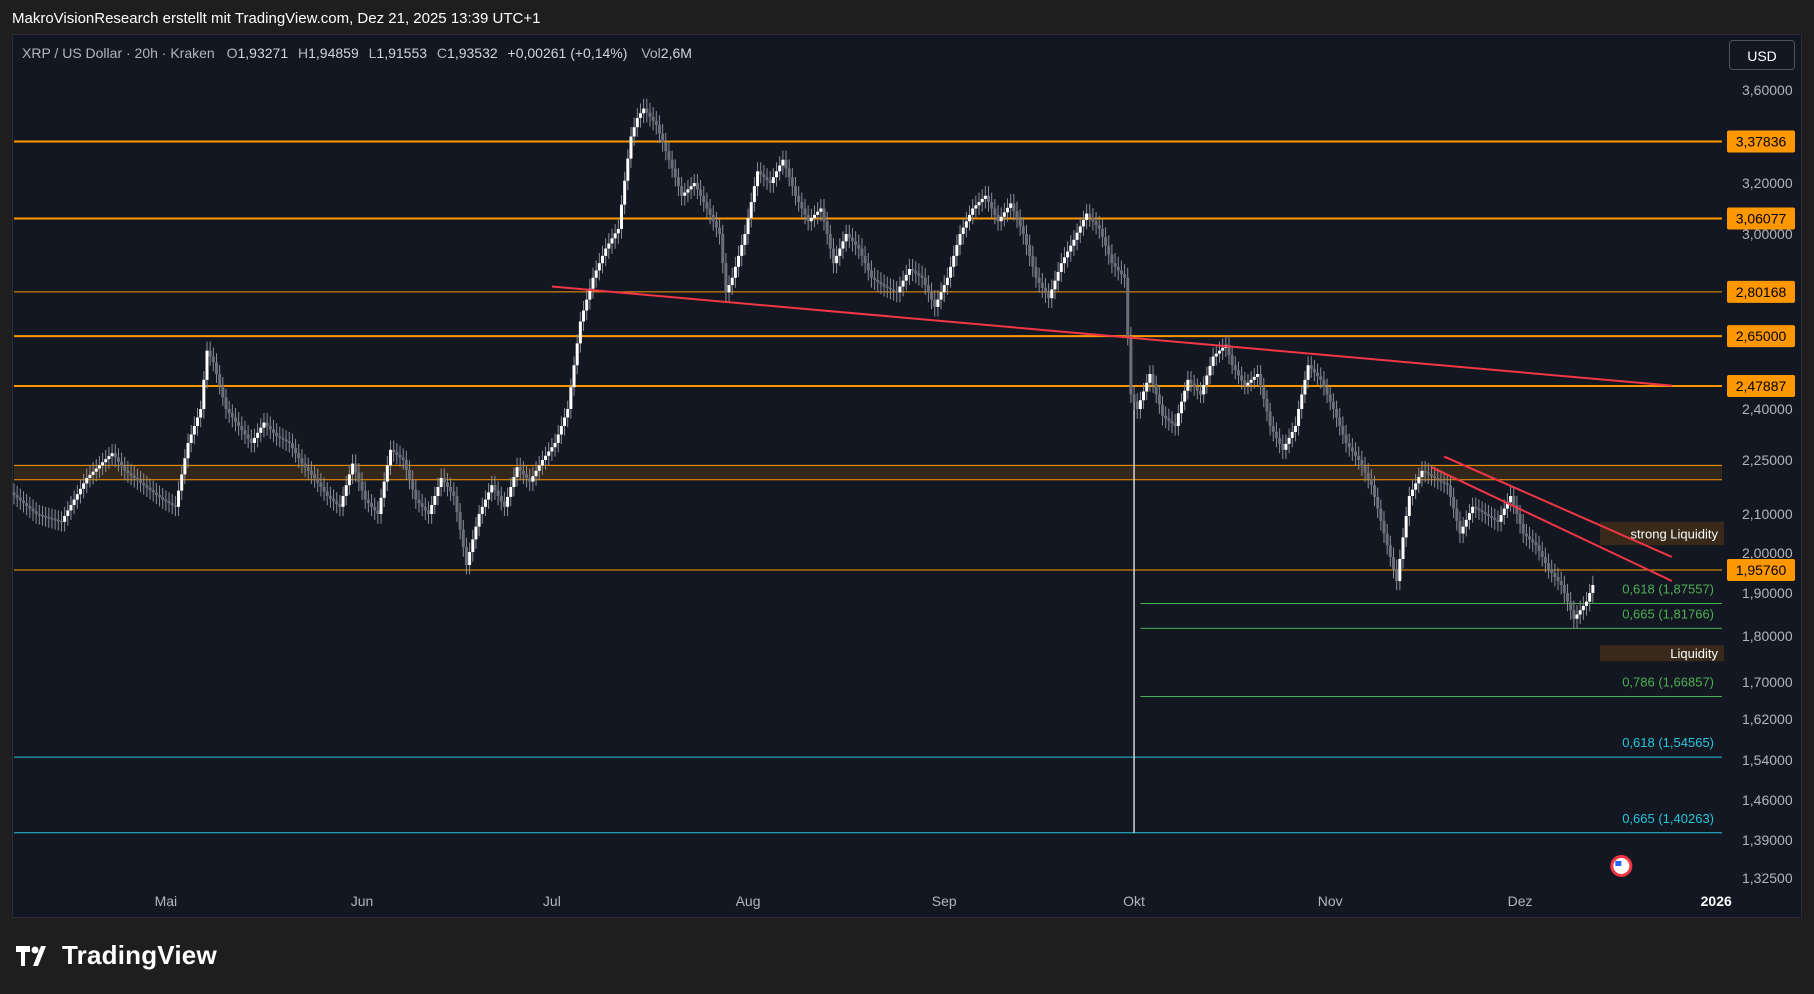 Image resolution: width=1814 pixels, height=994 pixels. I want to click on x-tick-label: Jul, so click(552, 901).